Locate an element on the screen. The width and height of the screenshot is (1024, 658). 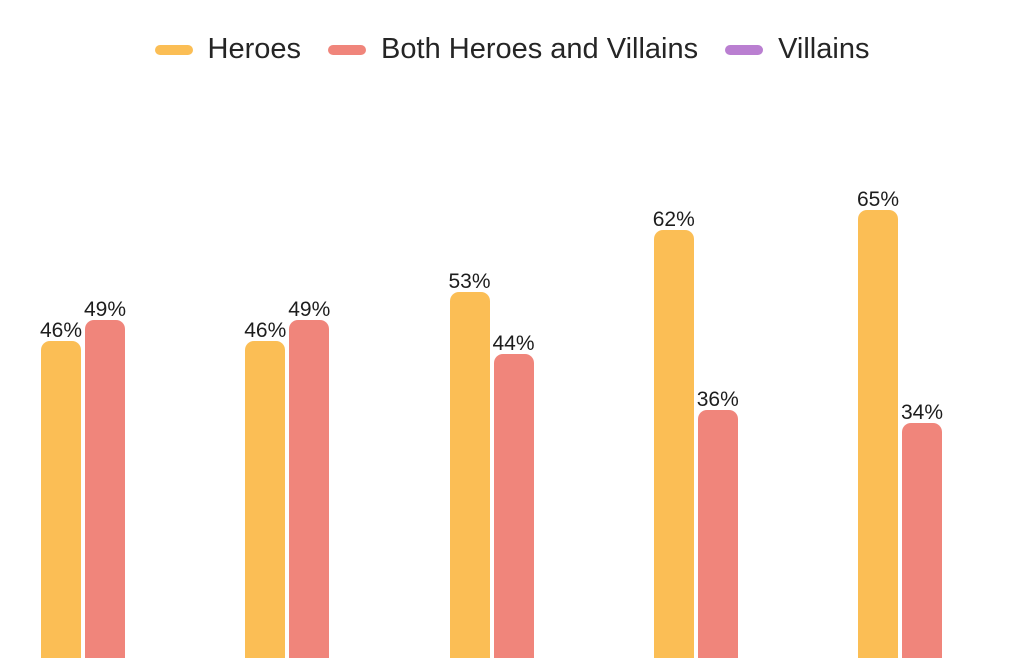
bar-value-label-heroes-group-4: 62% is located at coordinates (674, 219).